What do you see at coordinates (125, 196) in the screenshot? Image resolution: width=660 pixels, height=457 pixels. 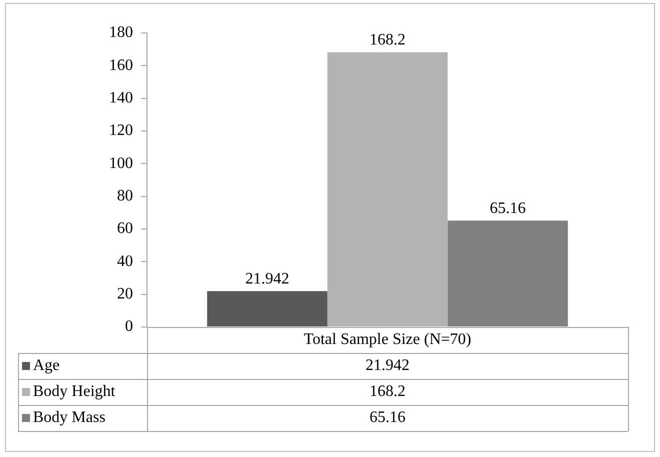 I see `y-tick-label: 80` at bounding box center [125, 196].